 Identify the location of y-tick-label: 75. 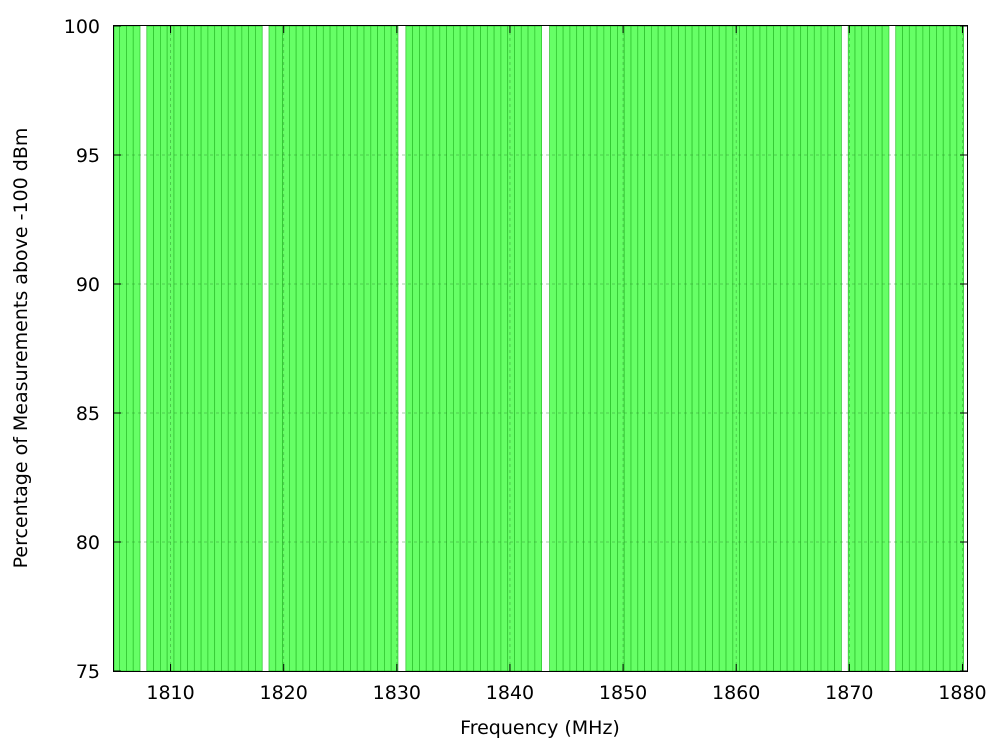
(88, 672).